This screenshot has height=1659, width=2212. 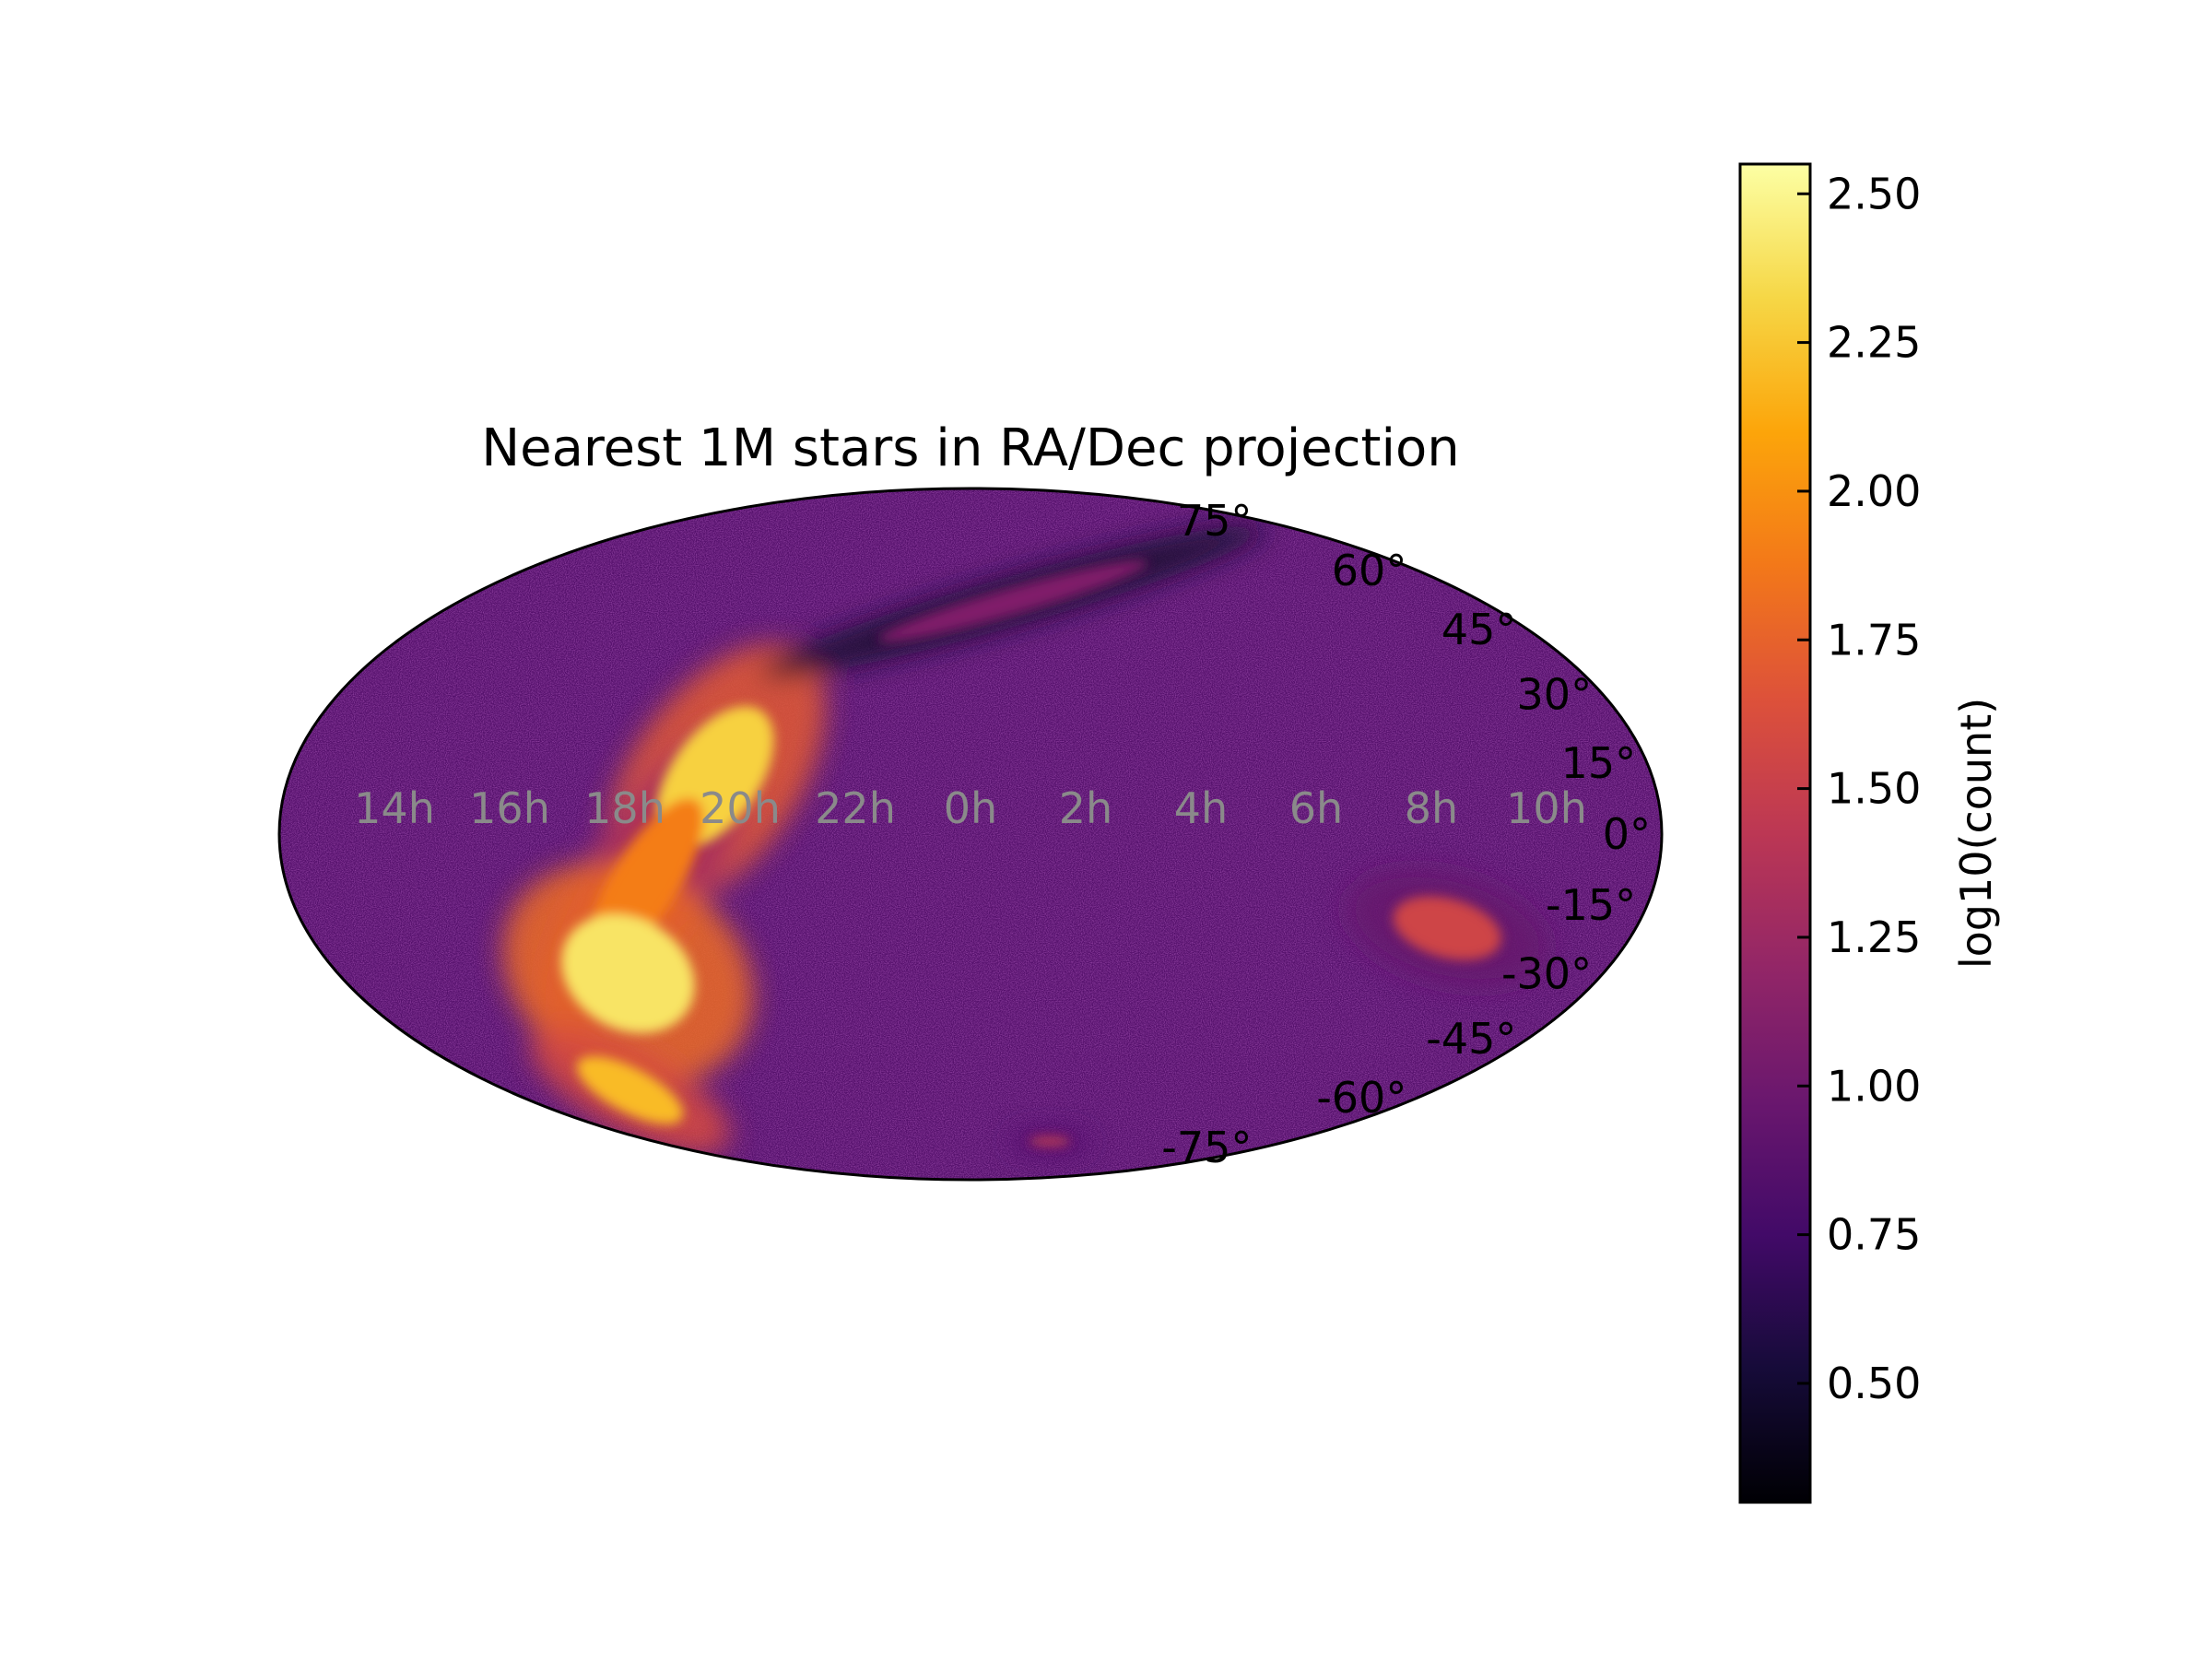 What do you see at coordinates (509, 808) in the screenshot?
I see `ra-tick-label: 16h` at bounding box center [509, 808].